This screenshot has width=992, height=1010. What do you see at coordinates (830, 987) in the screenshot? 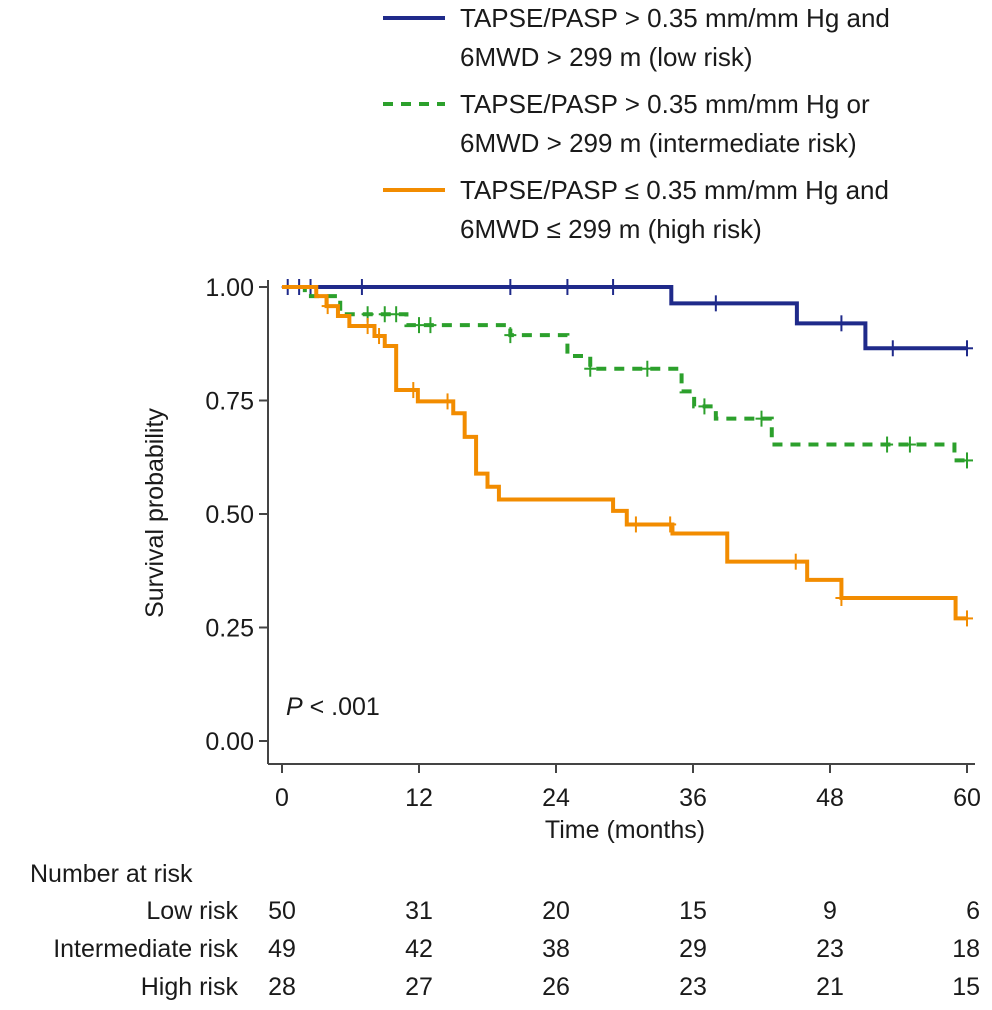
I see `risk-count: 21` at bounding box center [830, 987].